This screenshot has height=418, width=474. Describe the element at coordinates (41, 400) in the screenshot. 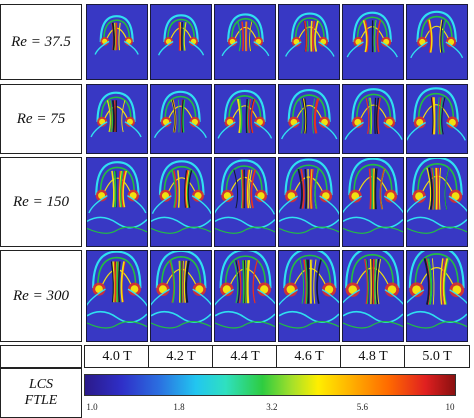

I see `legend-line-ftle: FTLE` at that location.